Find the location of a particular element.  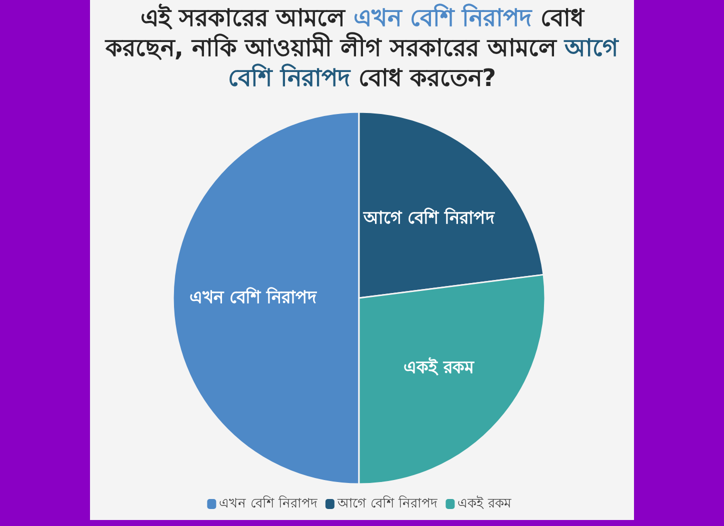

chart-title: এই সরকারের আমলে এখন বেশি নিরাপদ বোধ করছেন, নাকি আওয়ামী লীগ সরকারের আমলে আগে বেশি নিরাপদ বোধ করতেন? is located at coordinates (362, 48).